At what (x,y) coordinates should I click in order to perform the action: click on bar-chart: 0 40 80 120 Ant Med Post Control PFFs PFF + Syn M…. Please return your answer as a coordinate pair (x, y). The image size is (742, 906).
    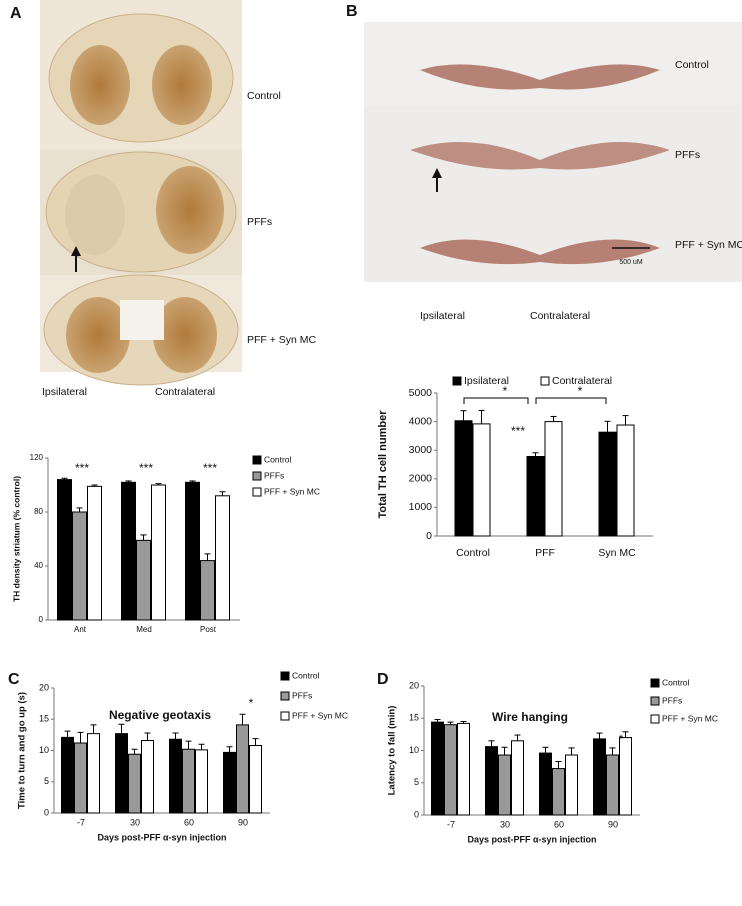
    Looking at the image, I should click on (165, 543).